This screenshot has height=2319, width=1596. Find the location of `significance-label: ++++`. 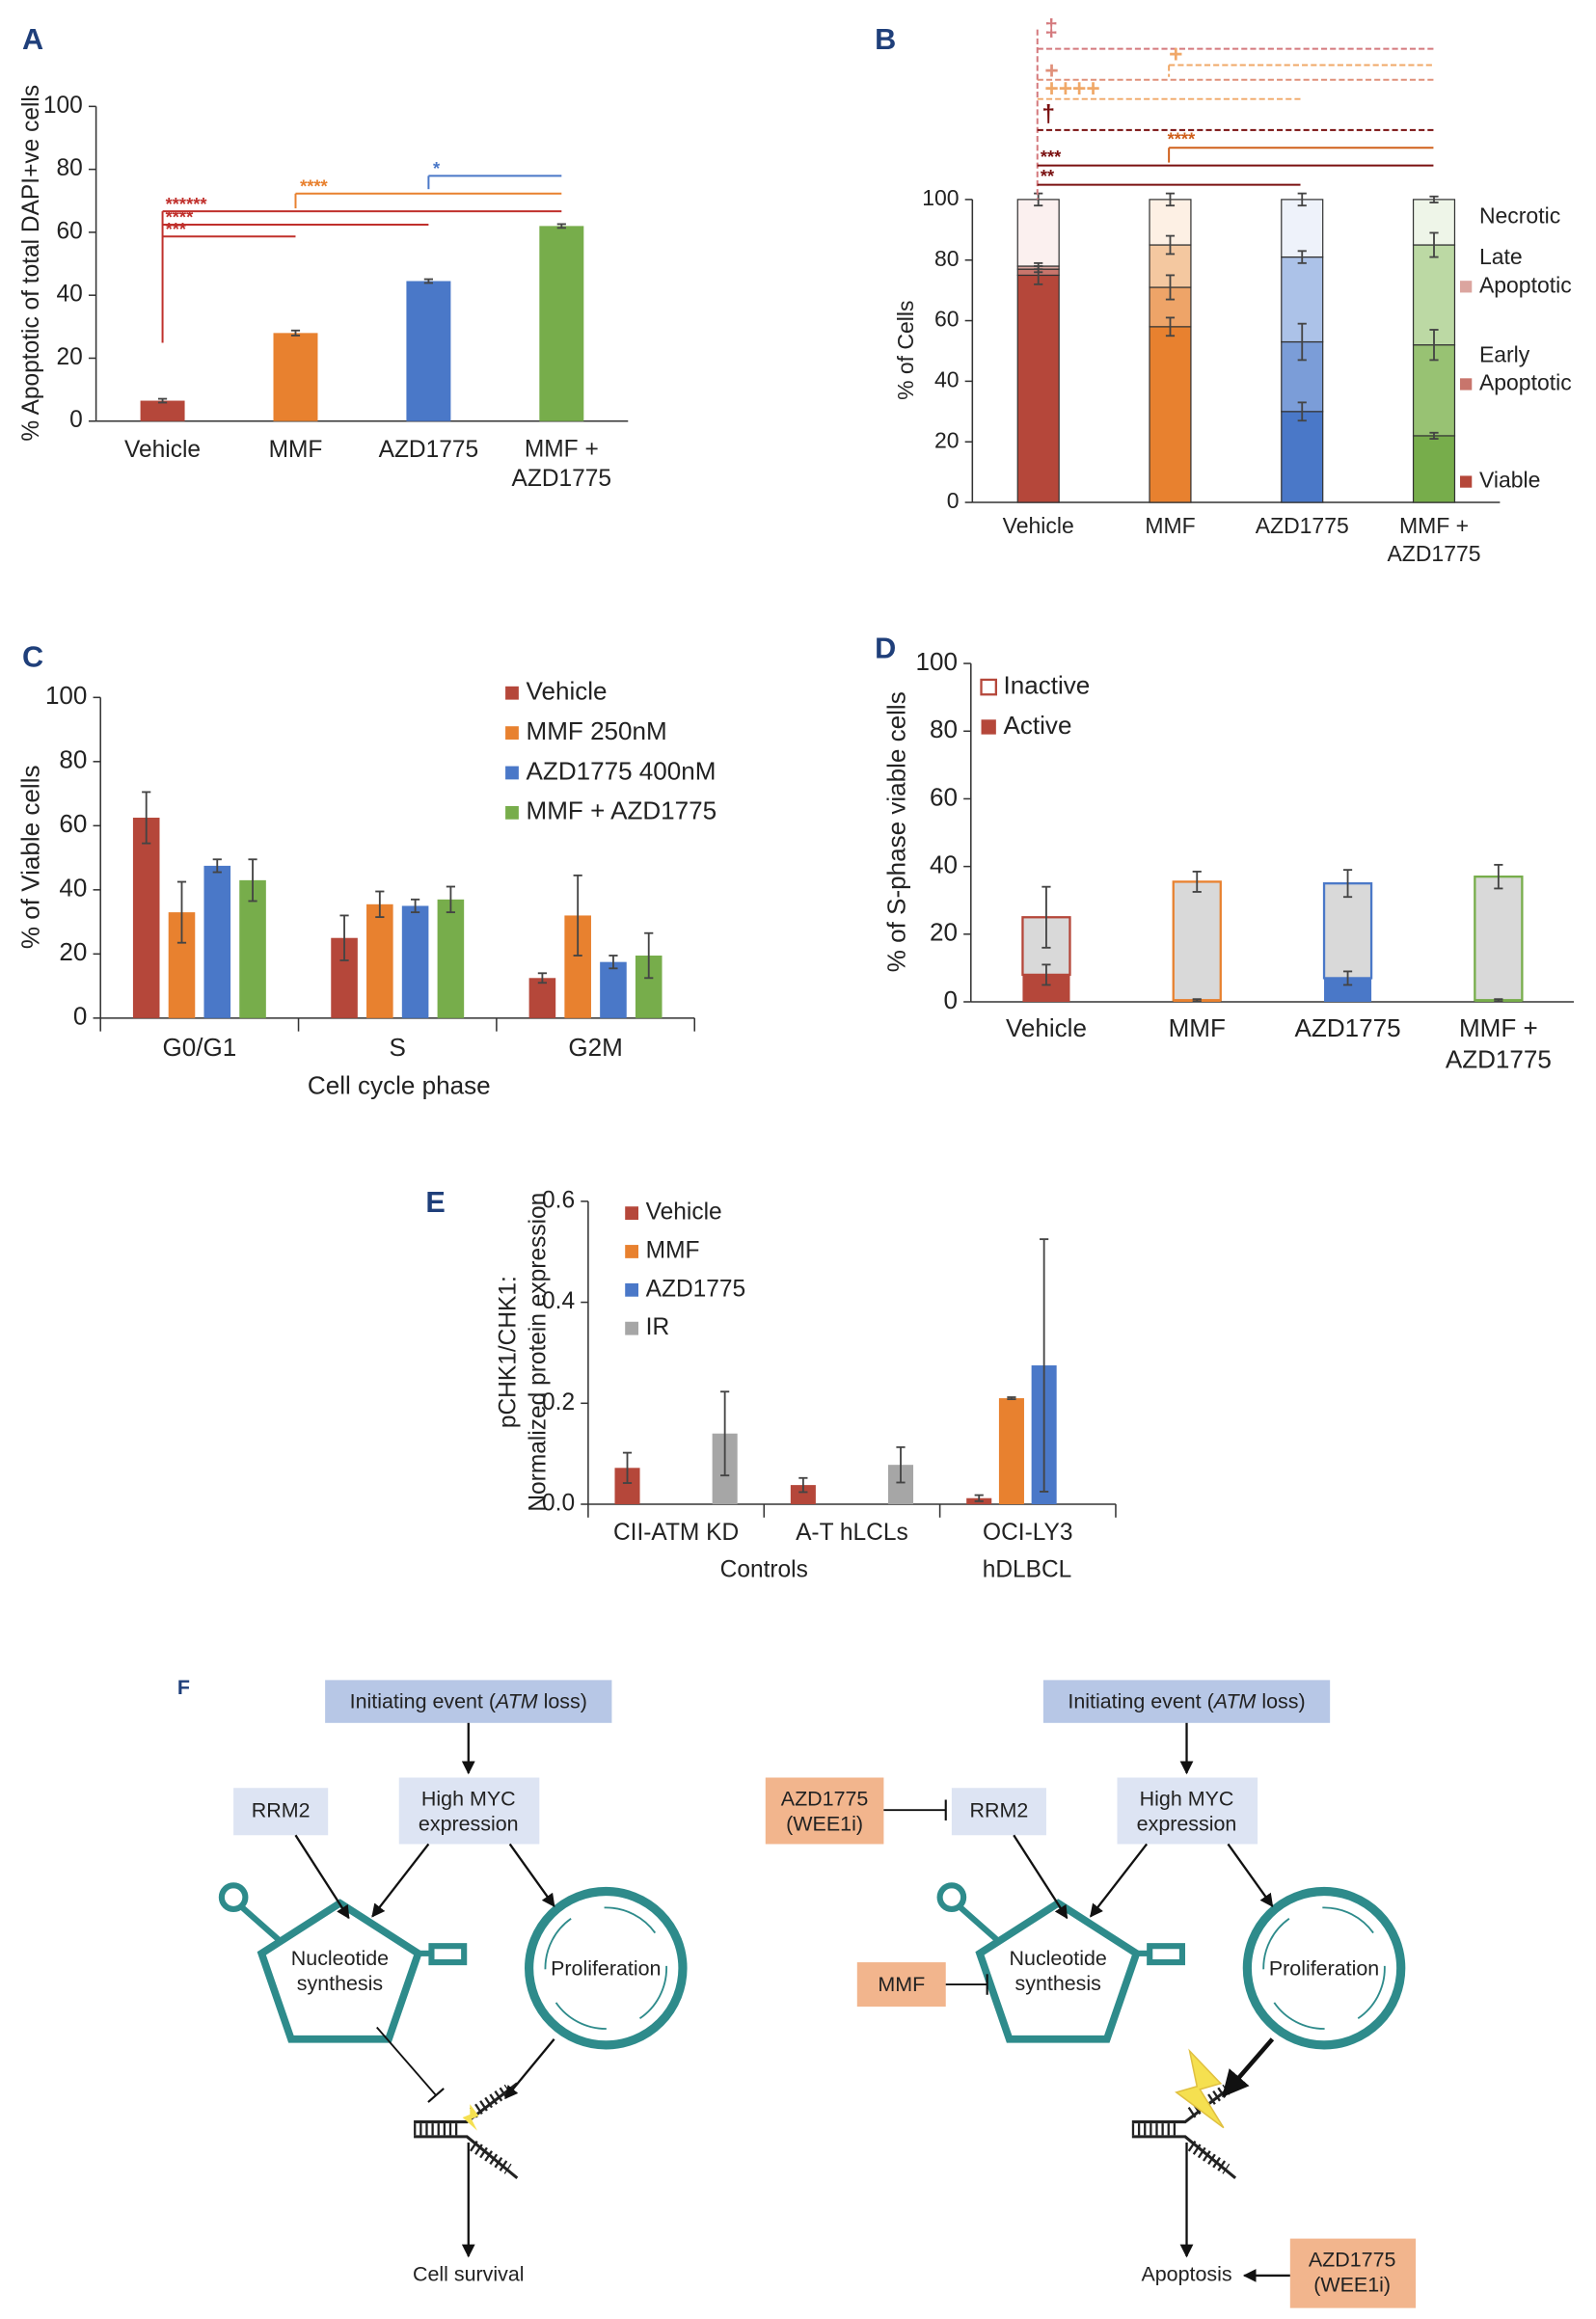

significance-label: ++++ is located at coordinates (1071, 89).